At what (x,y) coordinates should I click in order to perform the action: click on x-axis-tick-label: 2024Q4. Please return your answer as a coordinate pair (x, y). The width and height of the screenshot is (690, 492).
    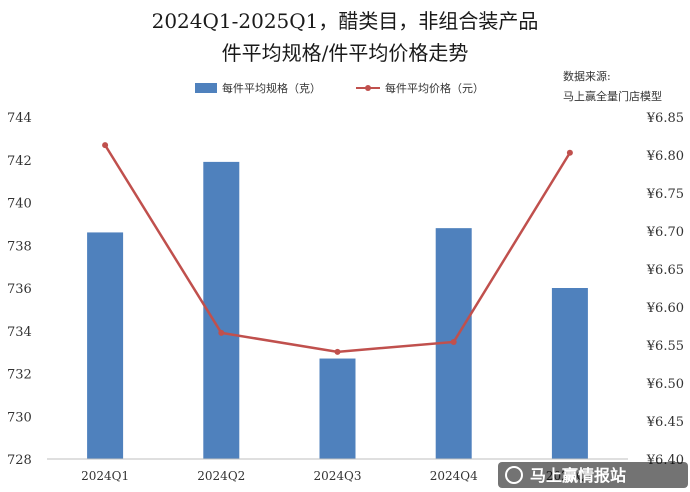
    Looking at the image, I should click on (454, 476).